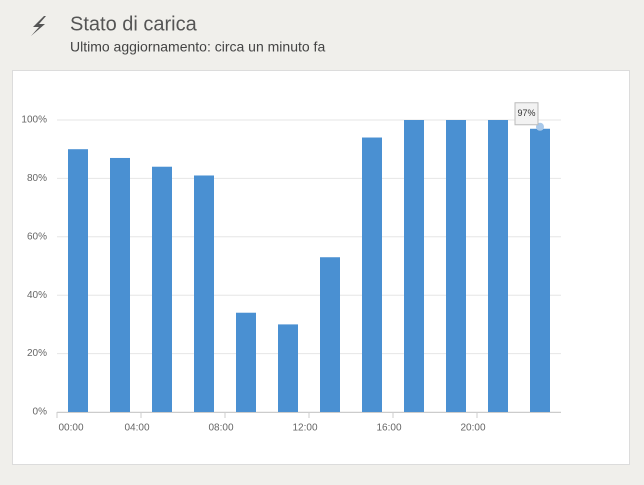 The image size is (644, 485). What do you see at coordinates (220, 428) in the screenshot?
I see `x-tick-label: 08:00` at bounding box center [220, 428].